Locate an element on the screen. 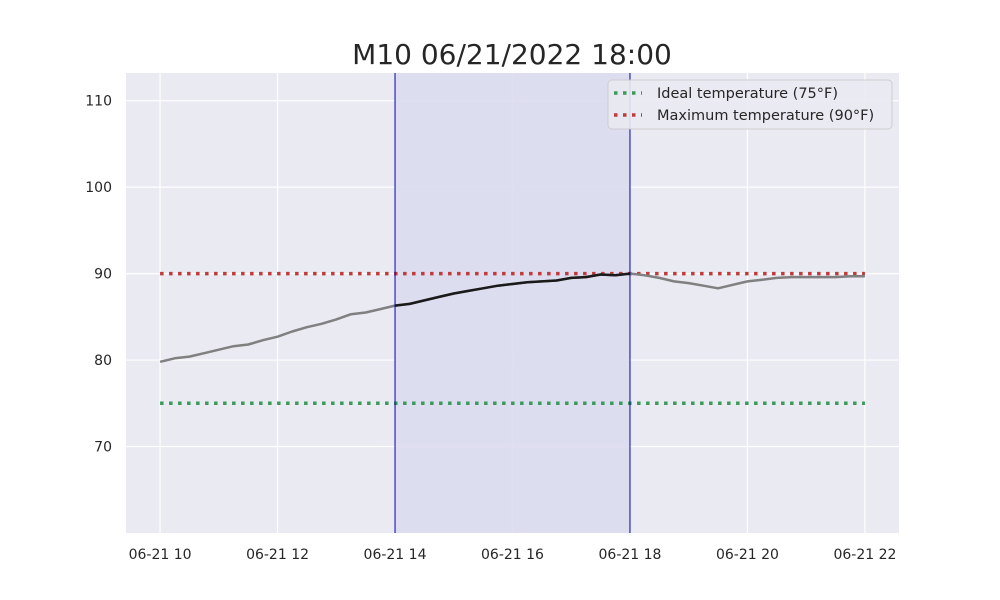 The image size is (1000, 600). legend-label: Ideal temperature (75°F) is located at coordinates (747, 94).